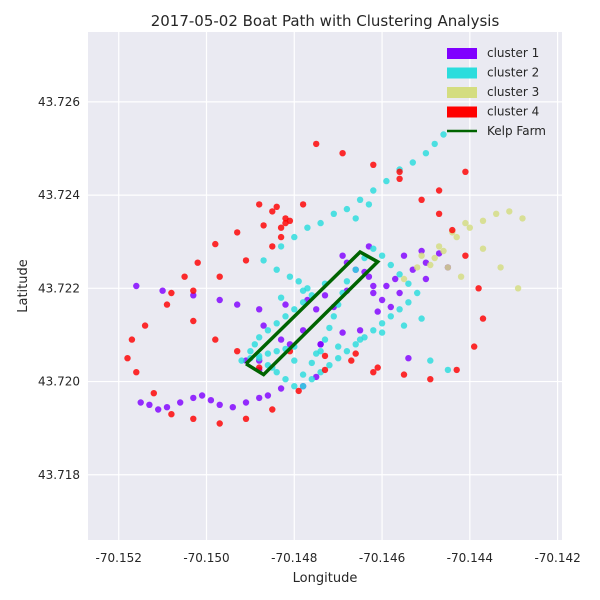 The width and height of the screenshot is (600, 600). I want to click on x-tick-label: -70.148, so click(294, 558).